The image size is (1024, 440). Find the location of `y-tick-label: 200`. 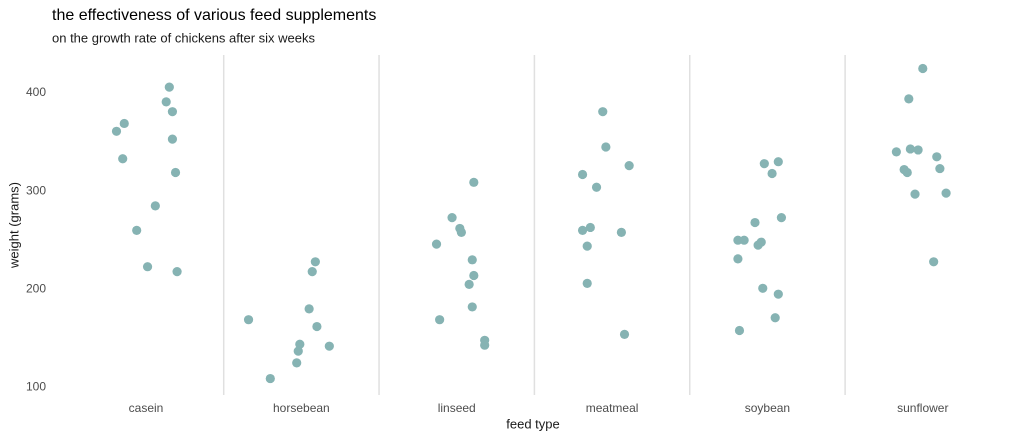

y-tick-label: 200 is located at coordinates (36, 288).